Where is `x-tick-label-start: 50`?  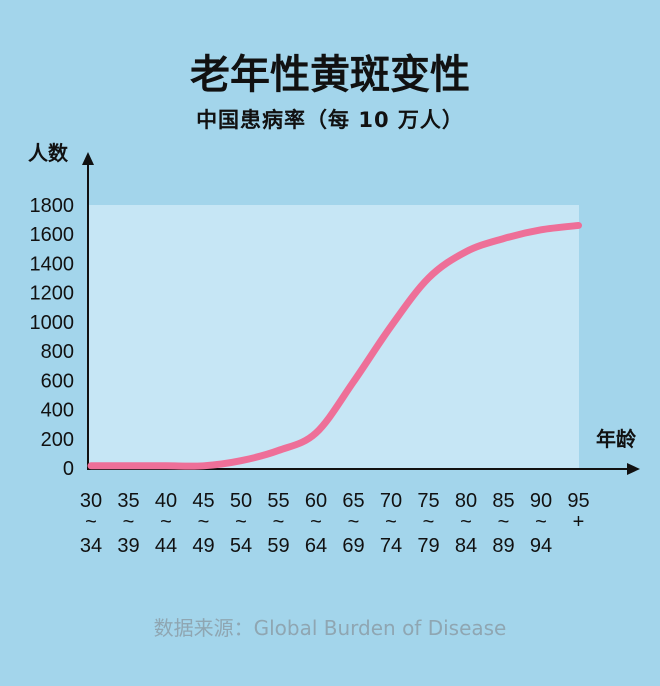 x-tick-label-start: 50 is located at coordinates (241, 501).